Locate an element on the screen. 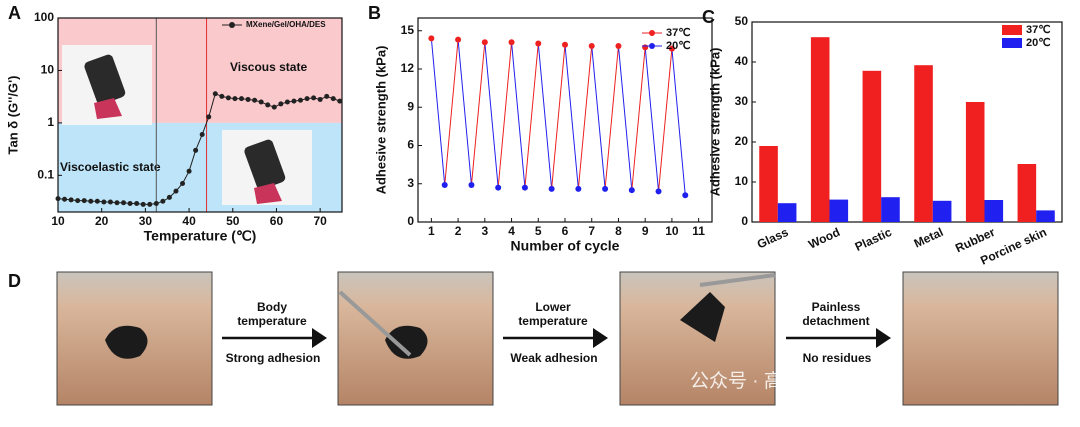 Image resolution: width=1080 pixels, height=427 pixels. x-axis-label: Temperature (℃) is located at coordinates (200, 236).